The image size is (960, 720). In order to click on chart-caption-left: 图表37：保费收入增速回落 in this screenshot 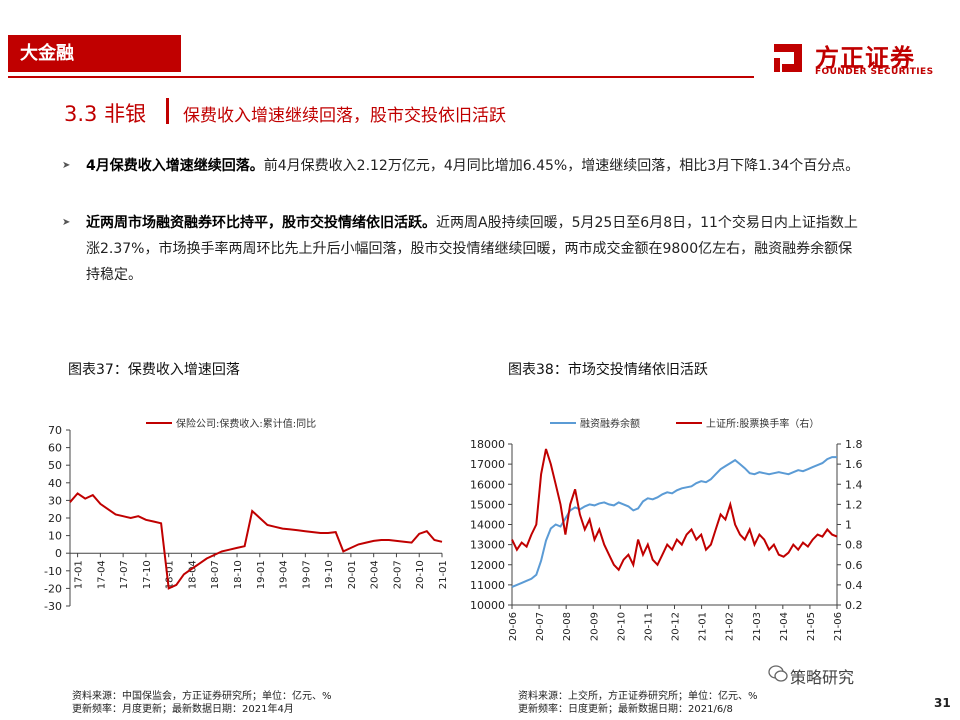, I will do `click(154, 370)`.